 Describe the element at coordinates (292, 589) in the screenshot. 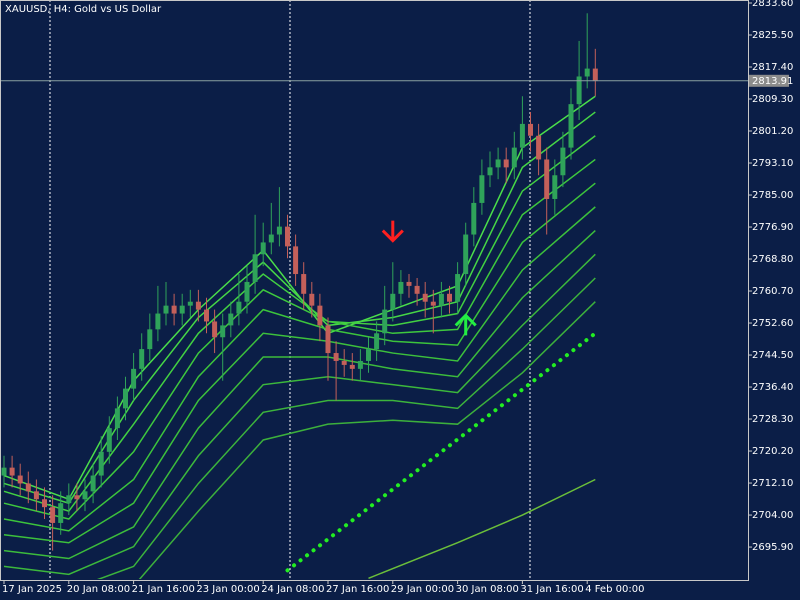

I see `x-tick-label: 24 Jan 08:00` at that location.